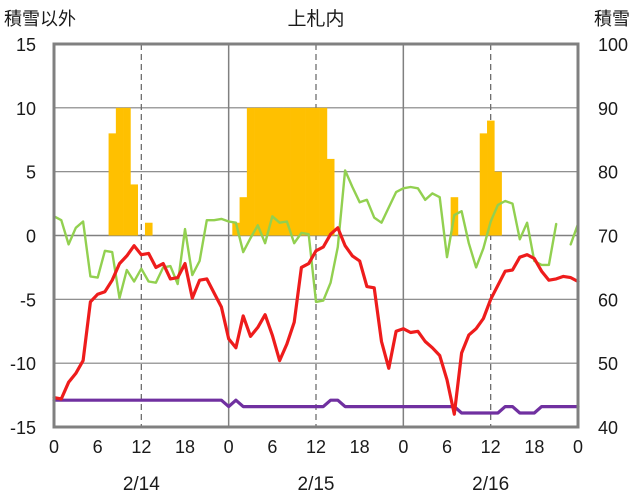 This screenshot has height=501, width=636. I want to click on left-tick-label: 10, so click(26, 109).